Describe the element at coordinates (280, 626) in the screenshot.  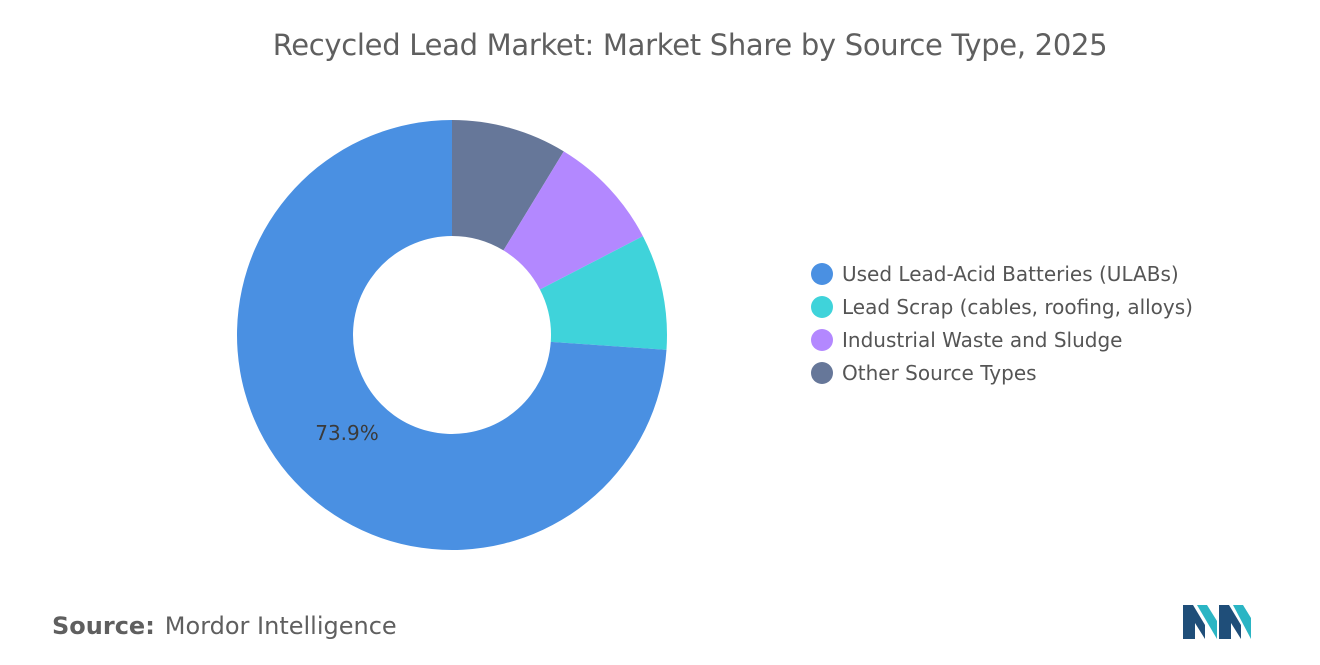
I see `source-text: Mordor Intelligence` at that location.